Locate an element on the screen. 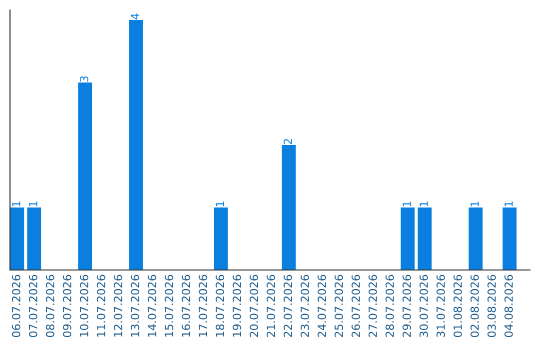 Image resolution: width=540 pixels, height=340 pixels. x-tick-label: 19.07.2026 is located at coordinates (237, 305).